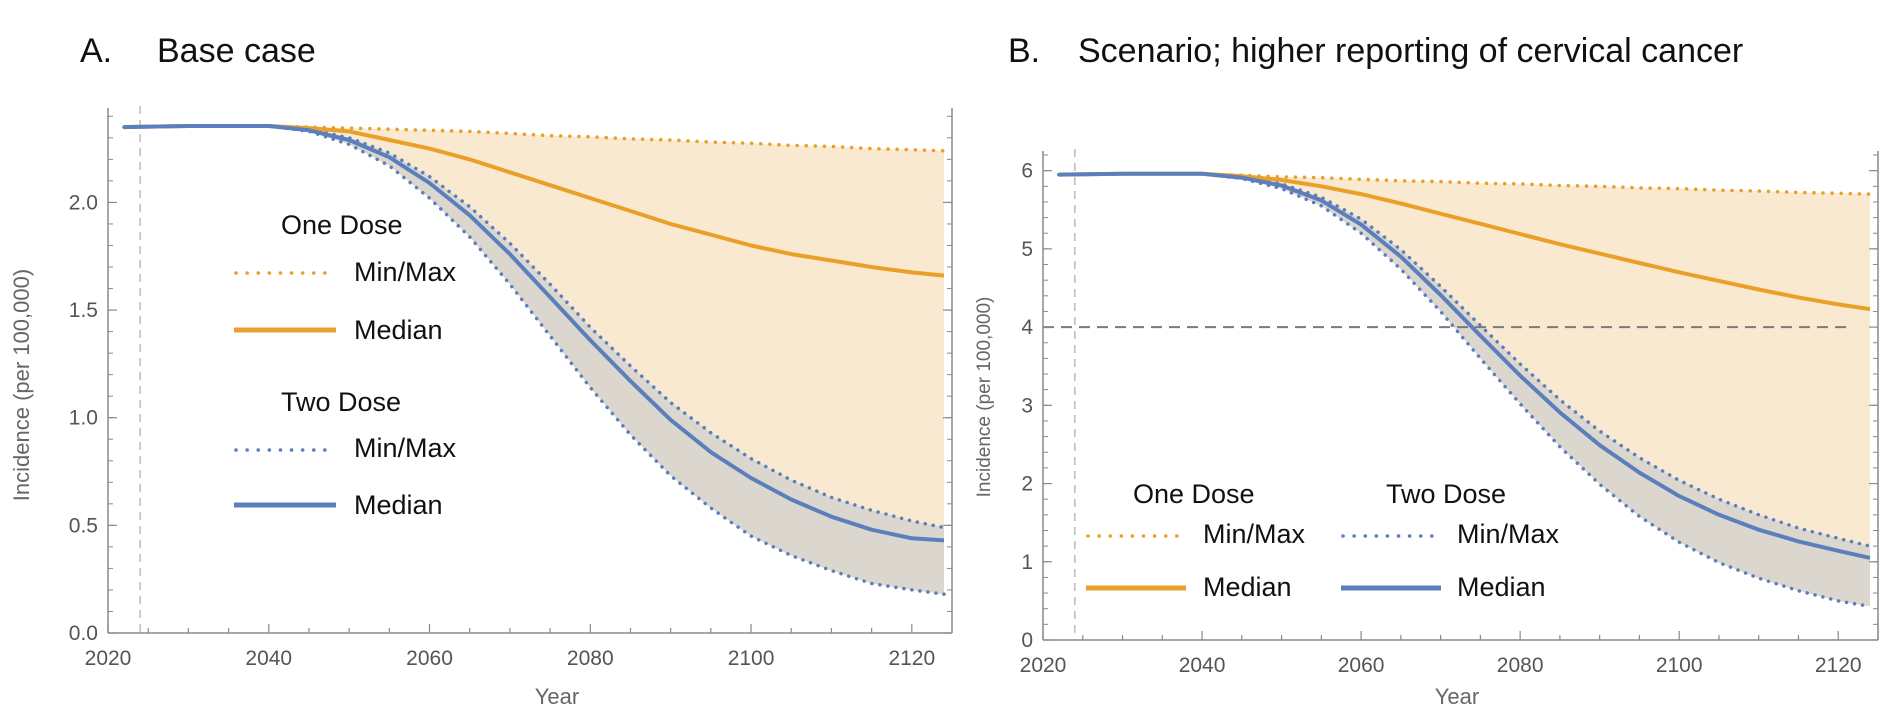 This screenshot has height=725, width=1895. What do you see at coordinates (1024, 51) in the screenshot?
I see `panel-b-letter: B.` at bounding box center [1024, 51].